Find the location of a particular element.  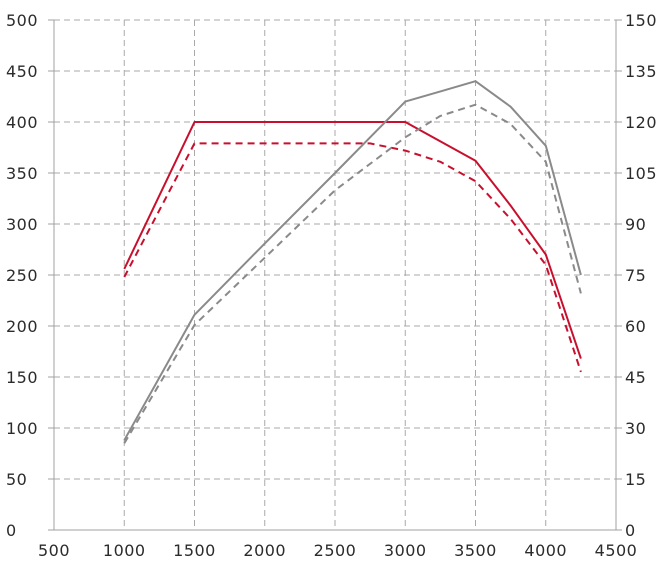

y-left-tick-label: 450 is located at coordinates (22, 71).